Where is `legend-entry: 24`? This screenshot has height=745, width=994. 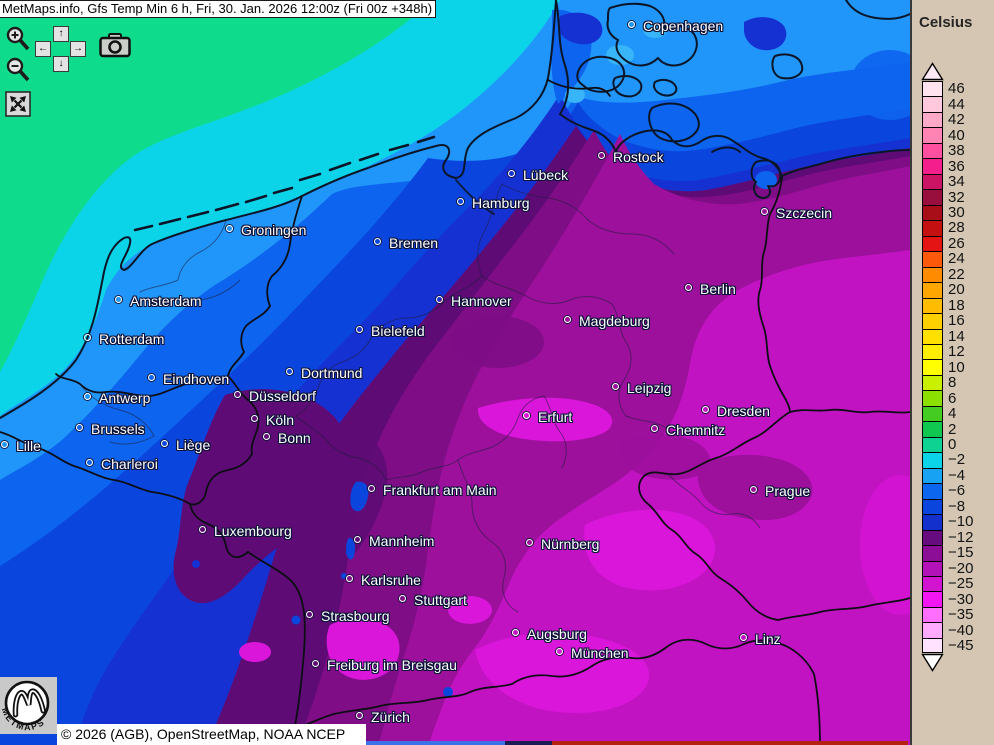 legend-entry: 24 is located at coordinates (947, 259).